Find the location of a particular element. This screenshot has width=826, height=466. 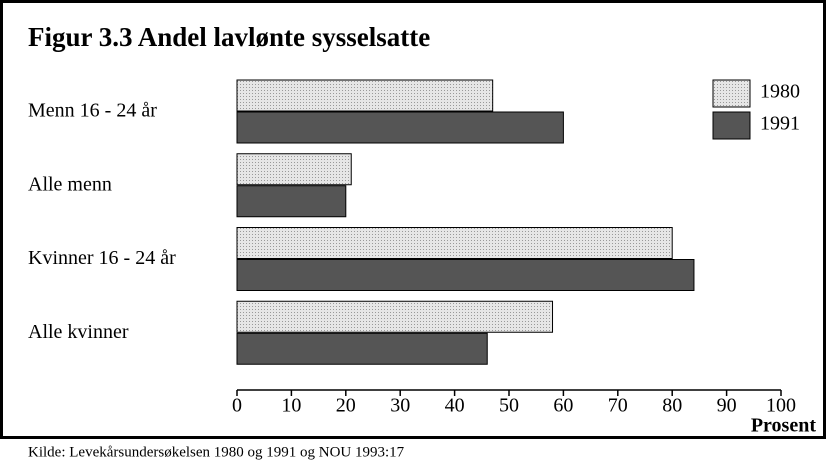

x-tick-label: 100 is located at coordinates (781, 406).